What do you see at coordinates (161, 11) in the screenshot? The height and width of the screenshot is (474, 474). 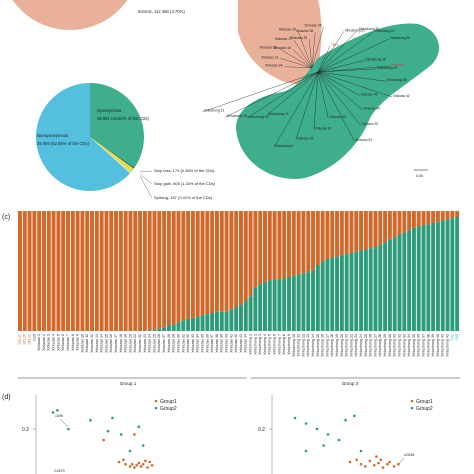 I see `top-pie-label-intronic: Intronic, 112 460 (4.70%)` at bounding box center [161, 11].